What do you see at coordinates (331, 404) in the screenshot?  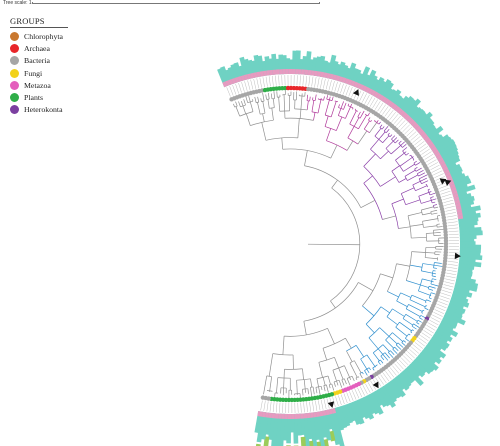 I see `triangle-marker` at bounding box center [331, 404].